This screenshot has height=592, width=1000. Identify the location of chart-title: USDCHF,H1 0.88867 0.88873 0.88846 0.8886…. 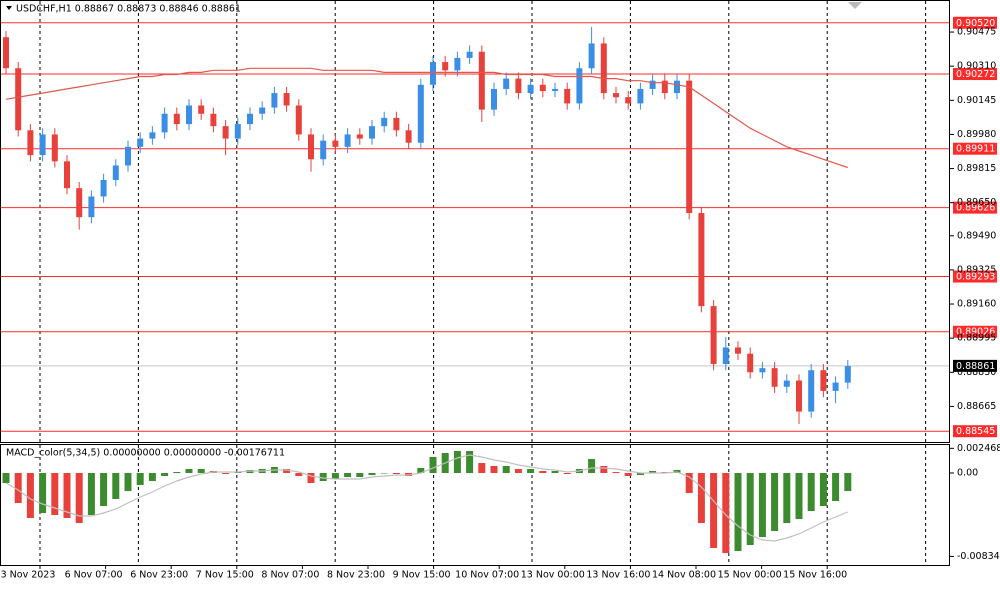
(128, 9).